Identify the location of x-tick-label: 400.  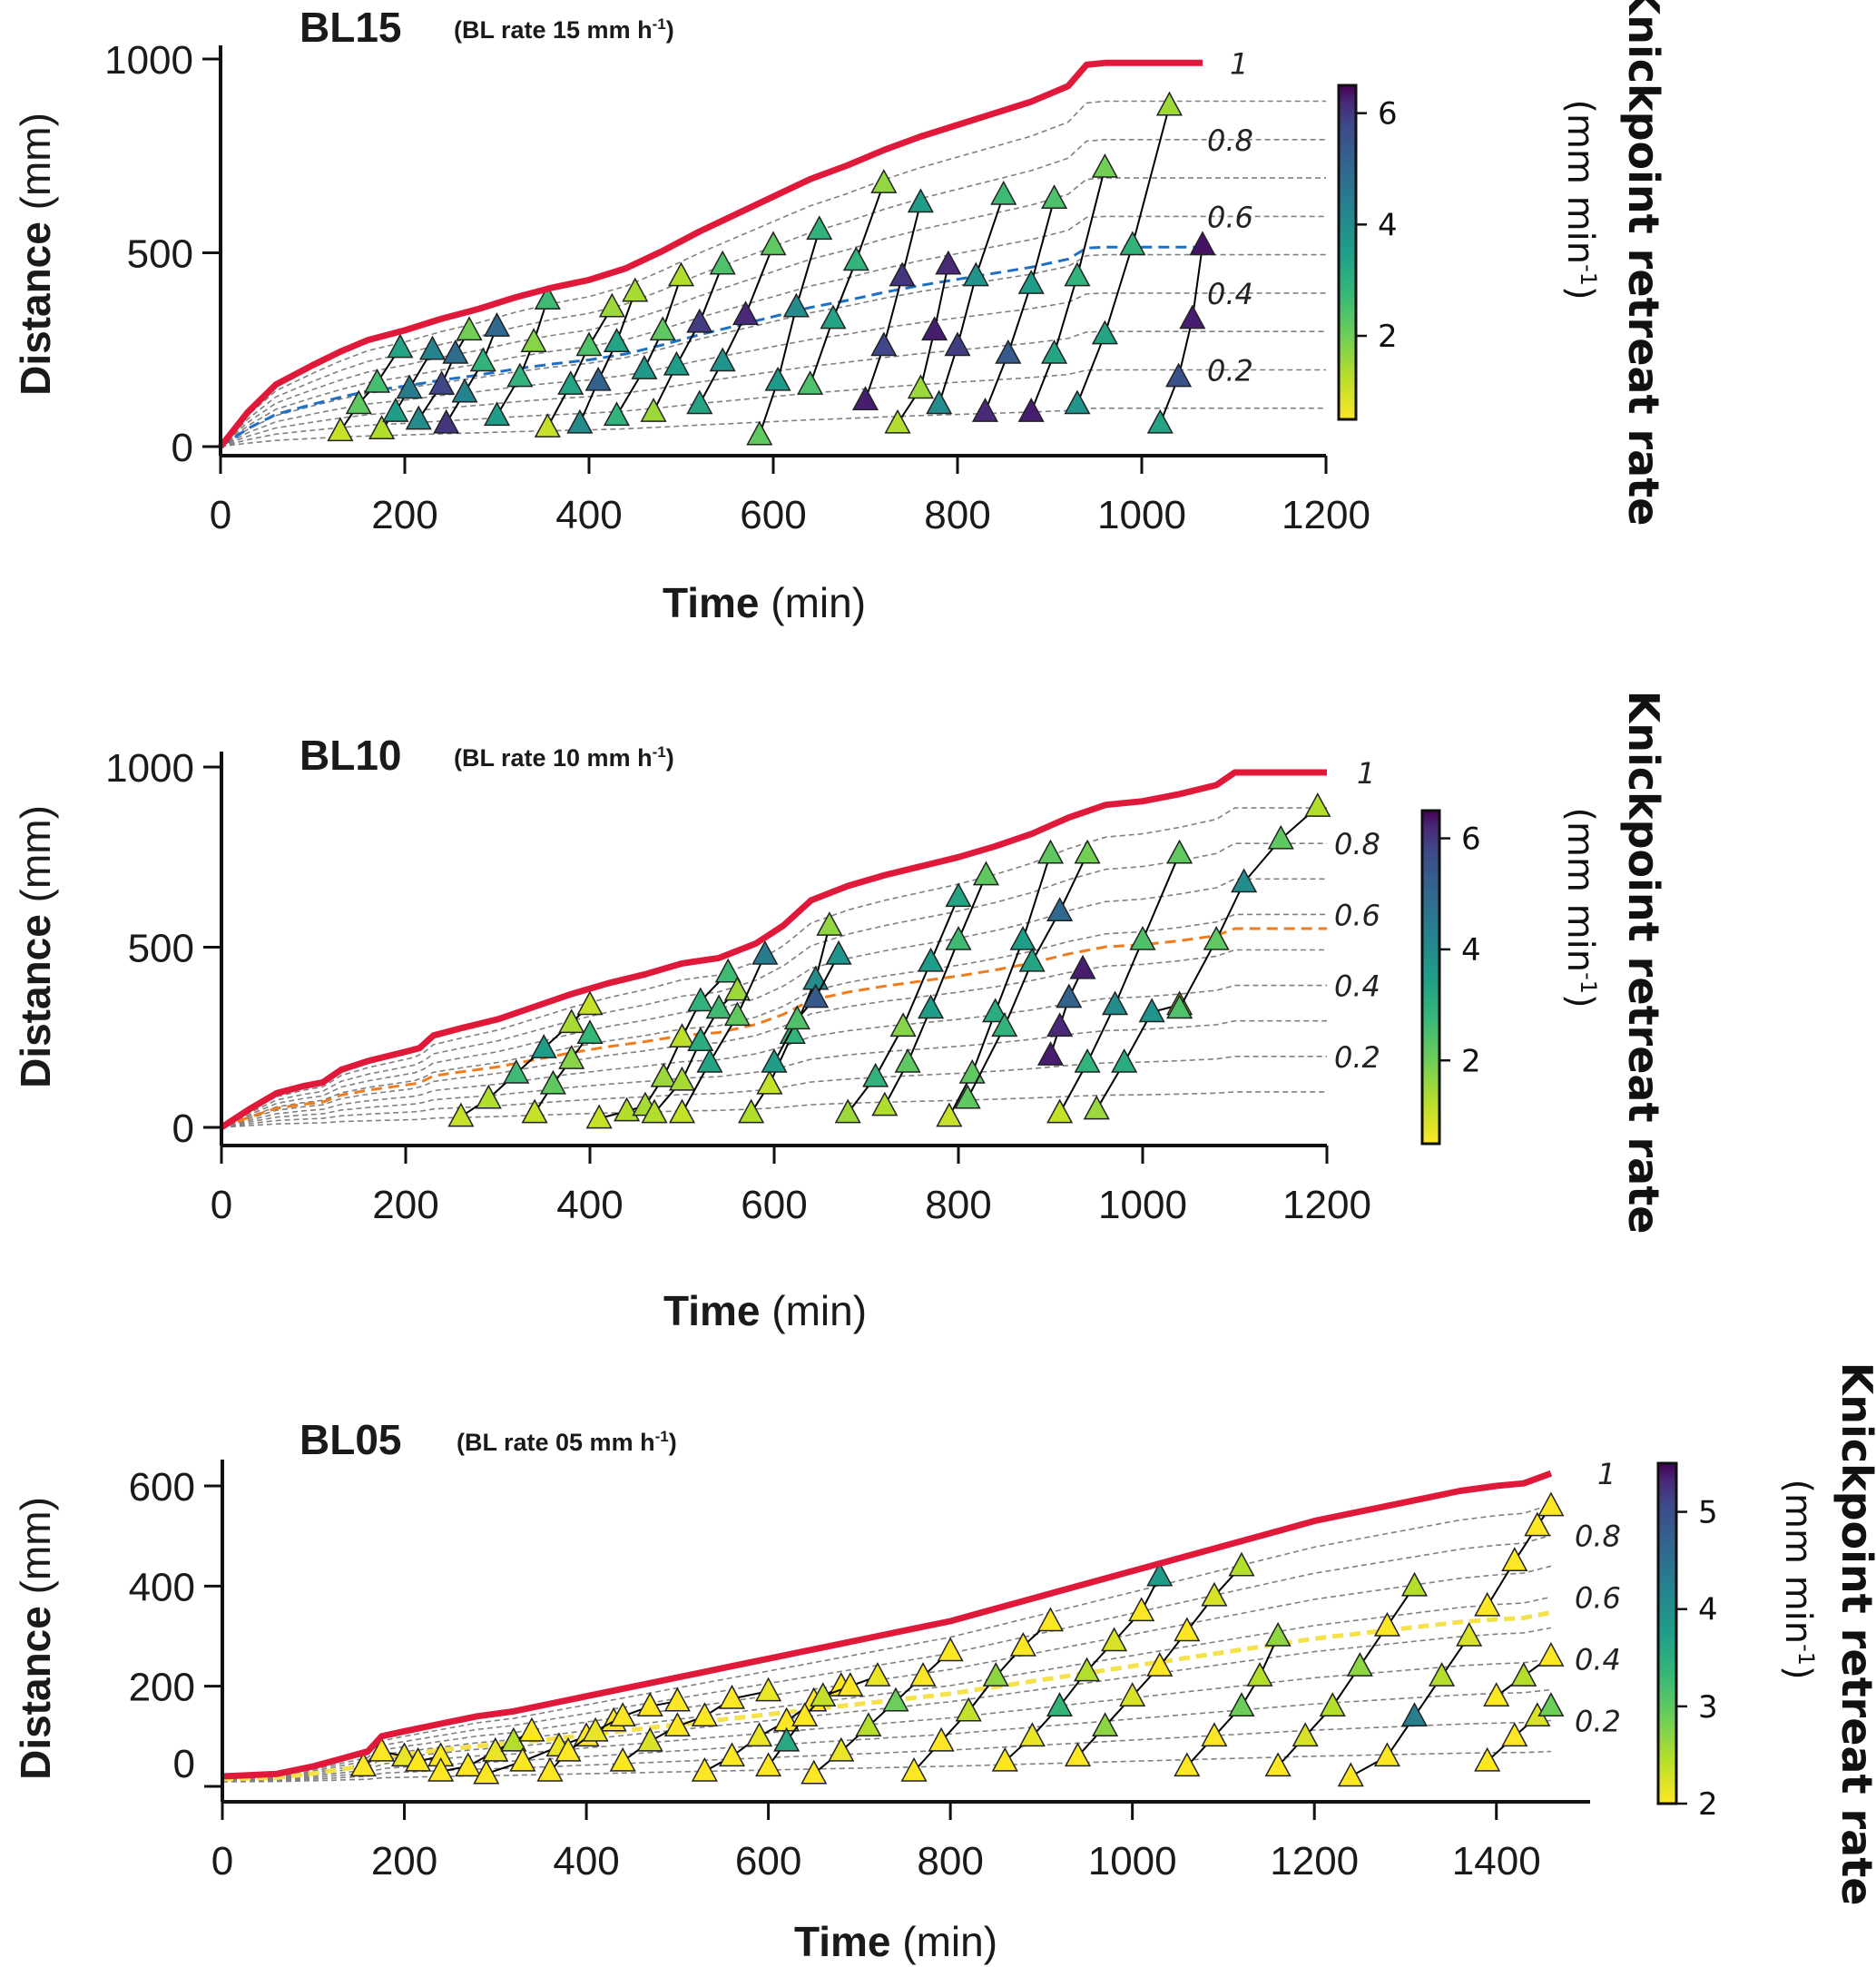
(586, 1861).